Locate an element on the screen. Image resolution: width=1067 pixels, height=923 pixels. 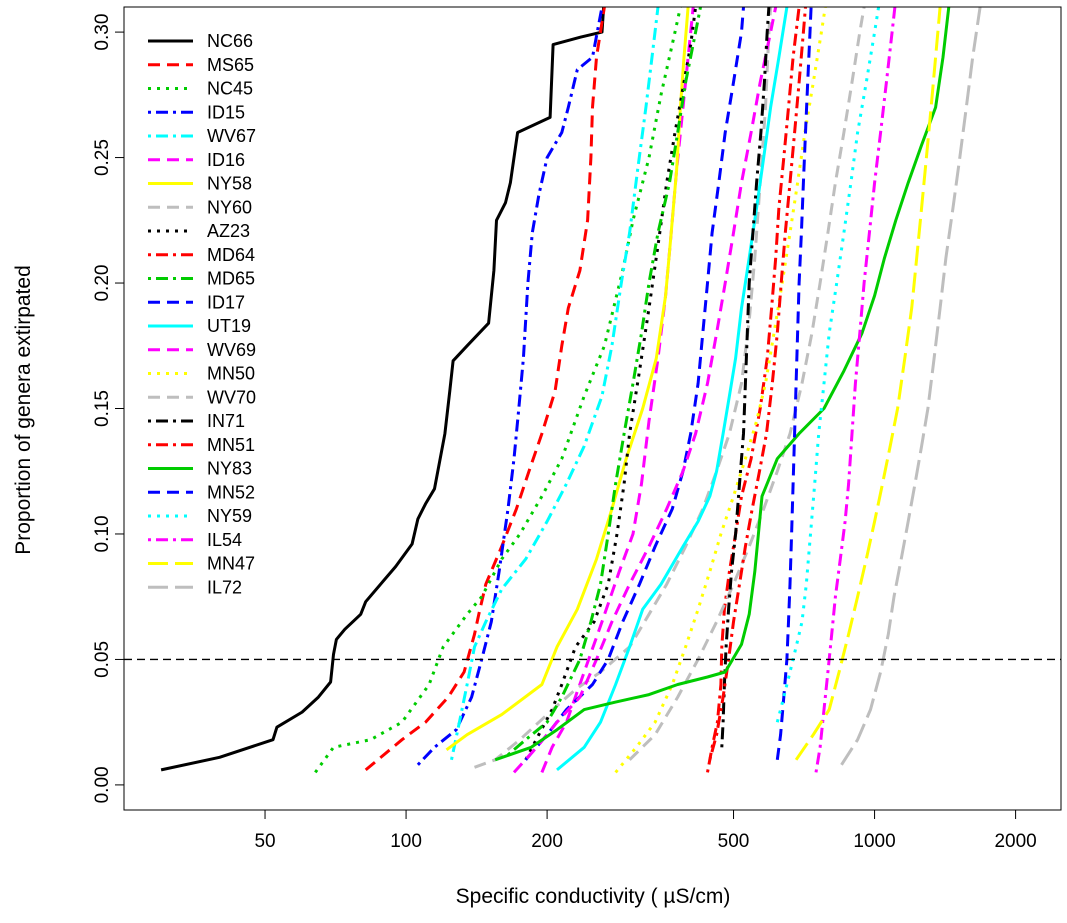
y-axis: 0.00 0.05 0.10 0.15 0.20 0.25 0.30 is located at coordinates (108, 408).